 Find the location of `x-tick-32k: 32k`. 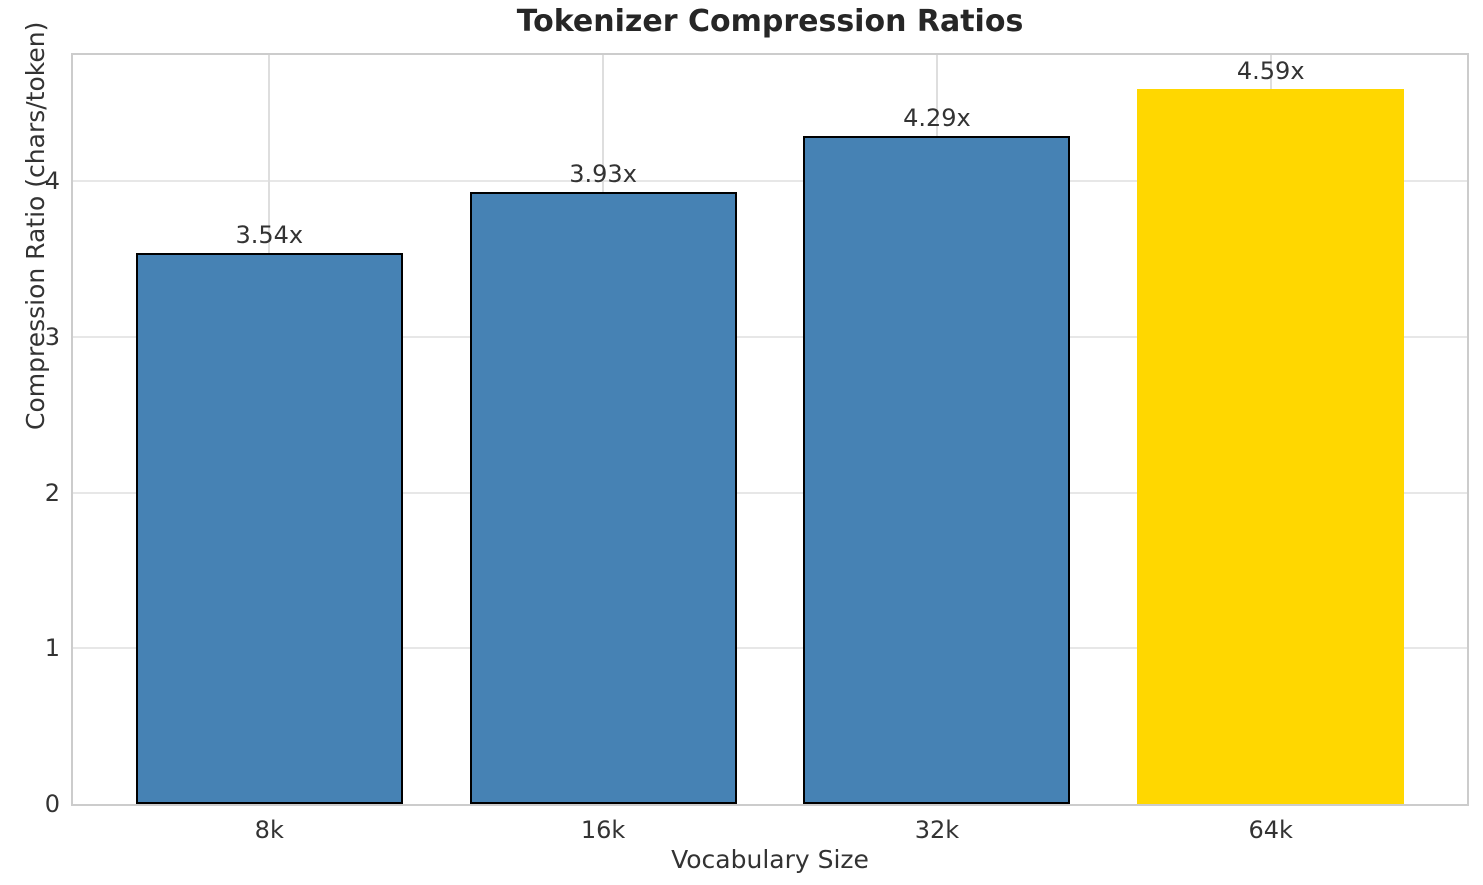

x-tick-32k: 32k is located at coordinates (937, 830).